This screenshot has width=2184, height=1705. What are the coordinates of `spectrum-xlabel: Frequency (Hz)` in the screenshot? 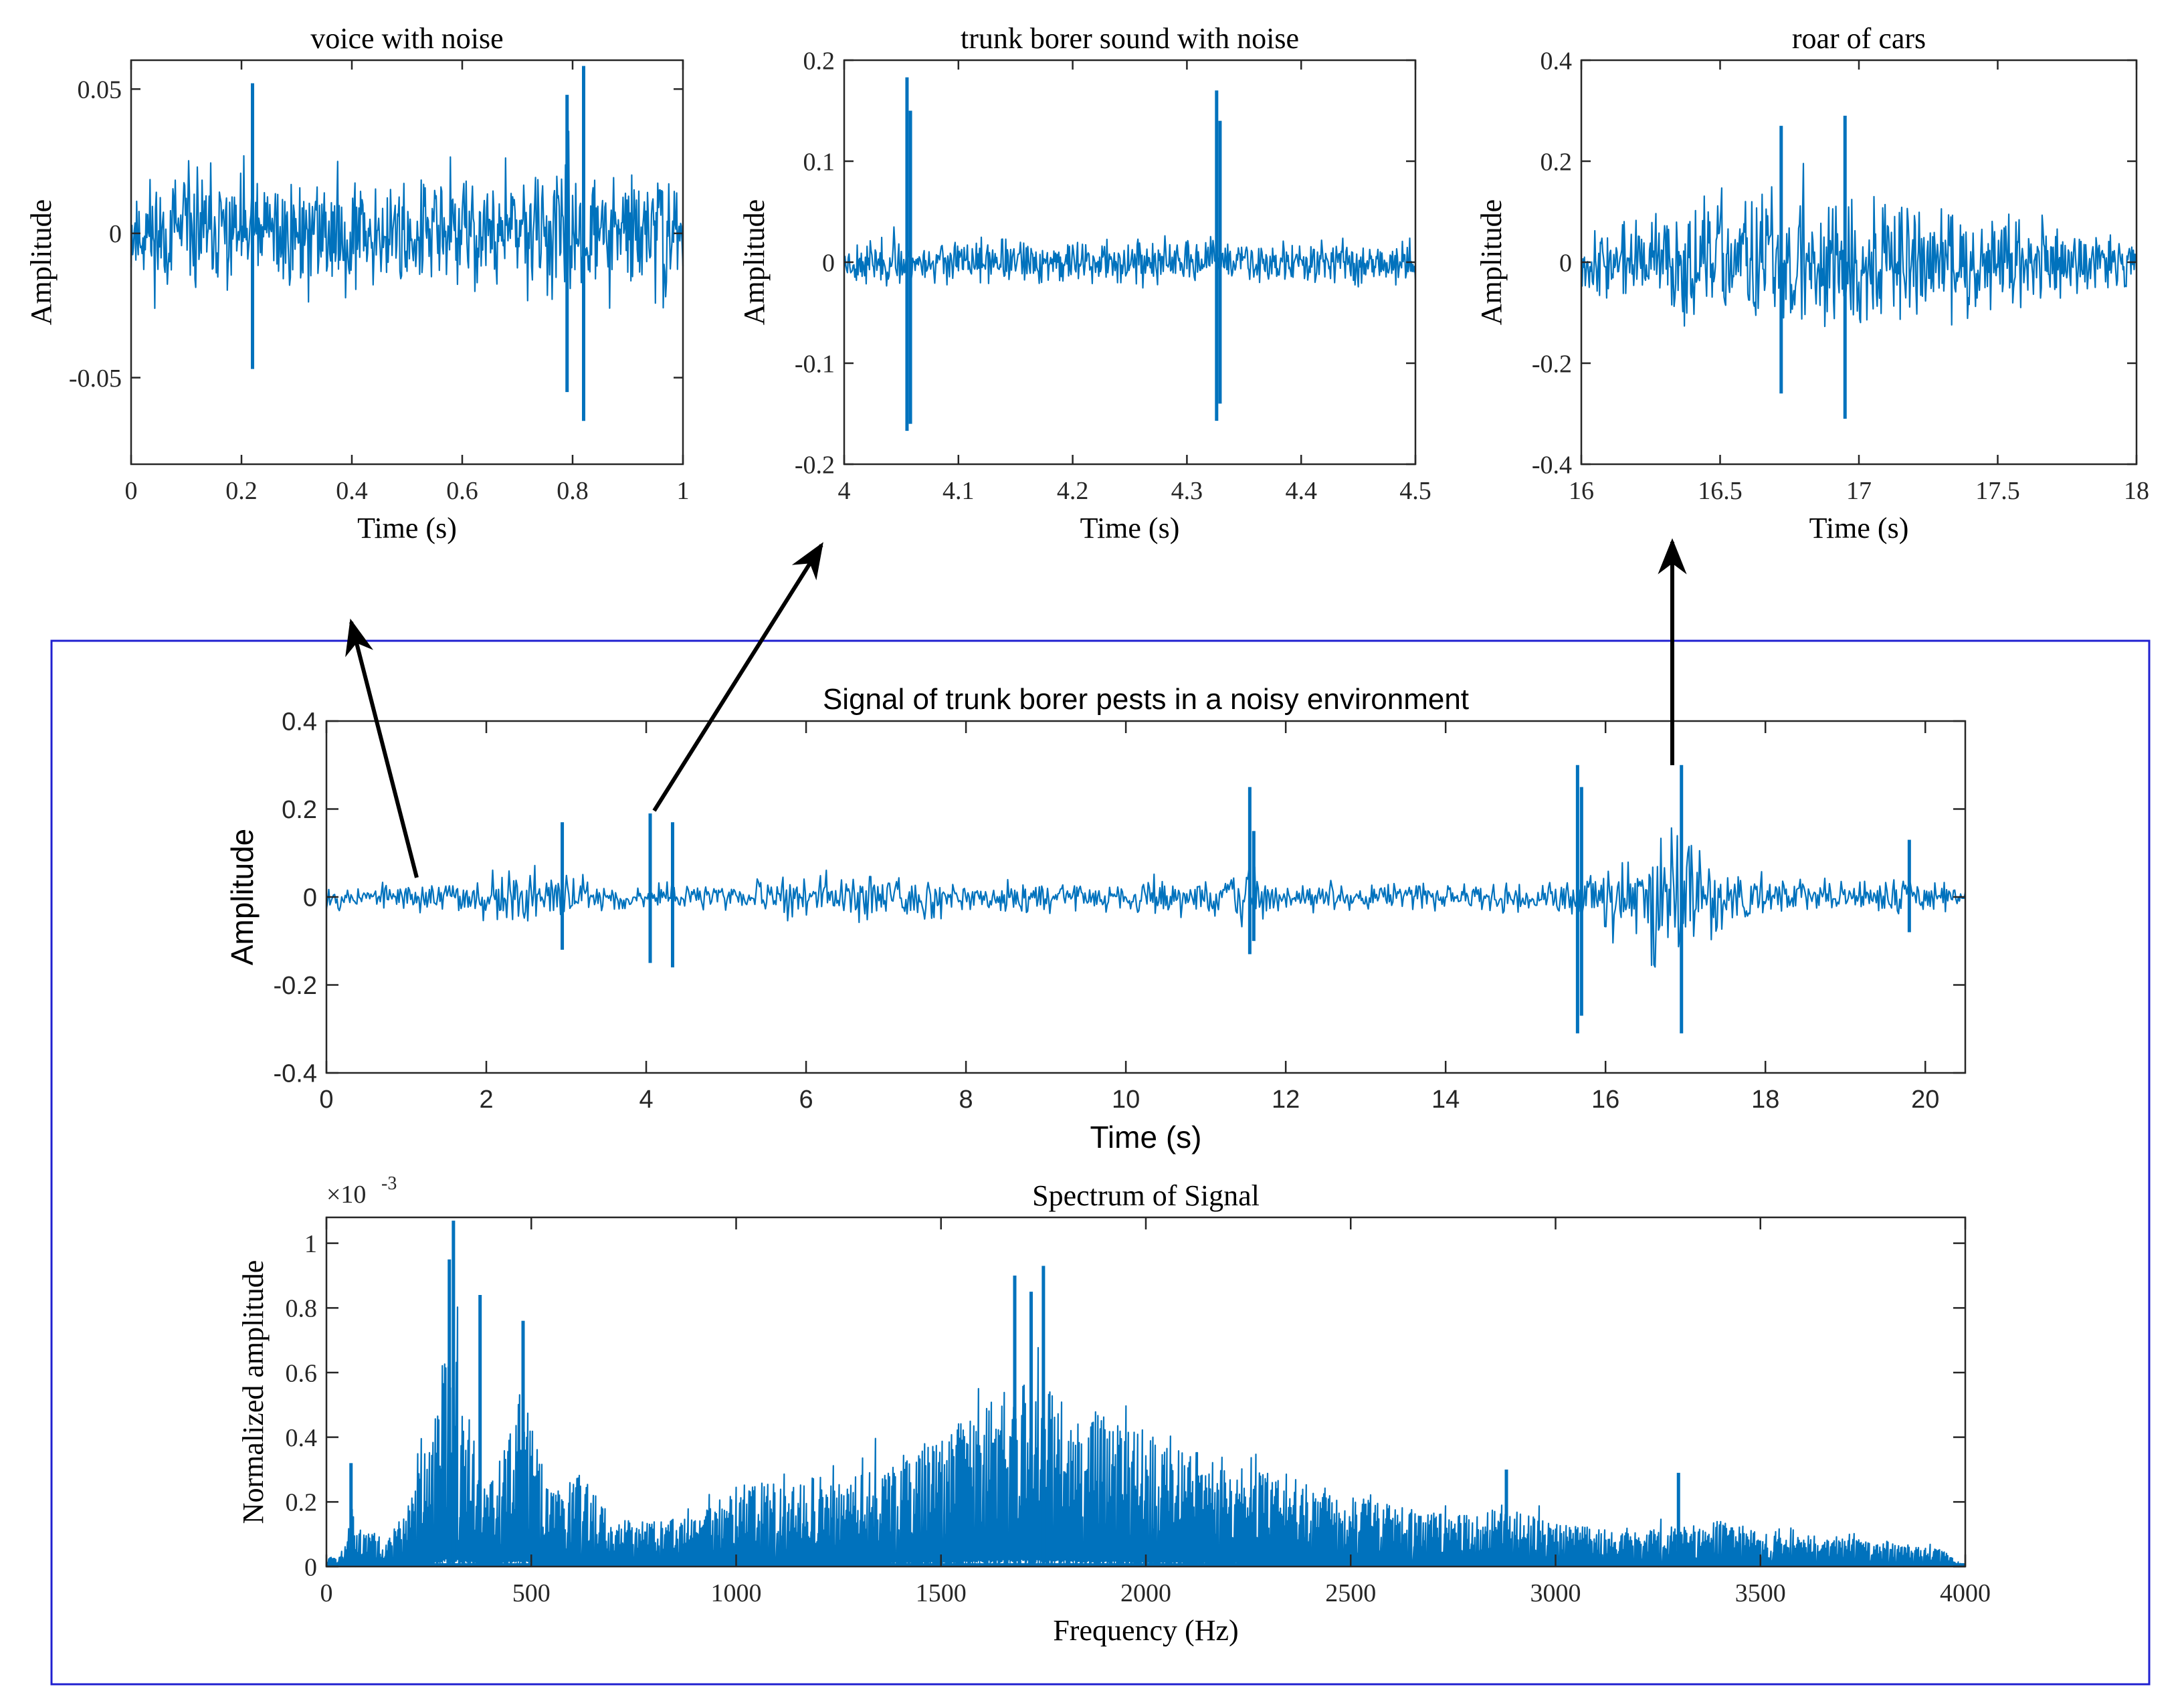 It's located at (1145, 1630).